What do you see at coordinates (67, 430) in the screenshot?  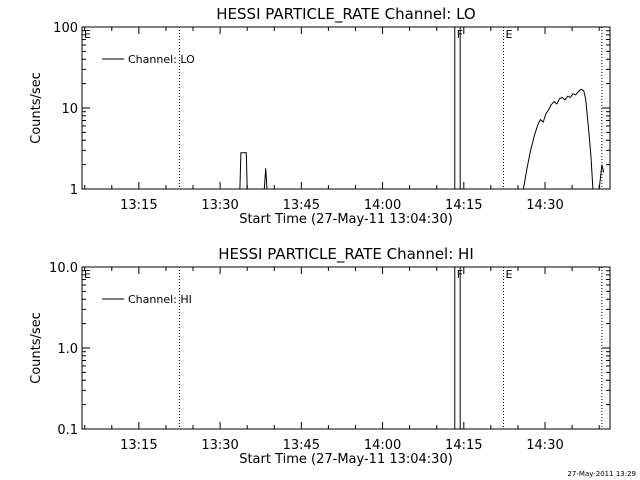 I see `y-tick-label: 0.1` at bounding box center [67, 430].